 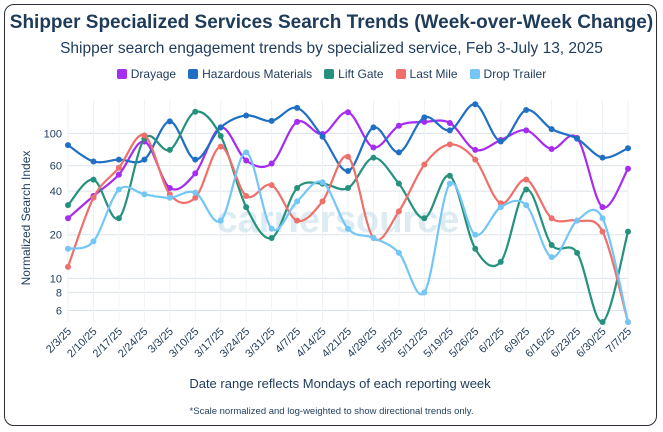 What do you see at coordinates (426, 74) in the screenshot?
I see `legend-item: Last Mile` at bounding box center [426, 74].